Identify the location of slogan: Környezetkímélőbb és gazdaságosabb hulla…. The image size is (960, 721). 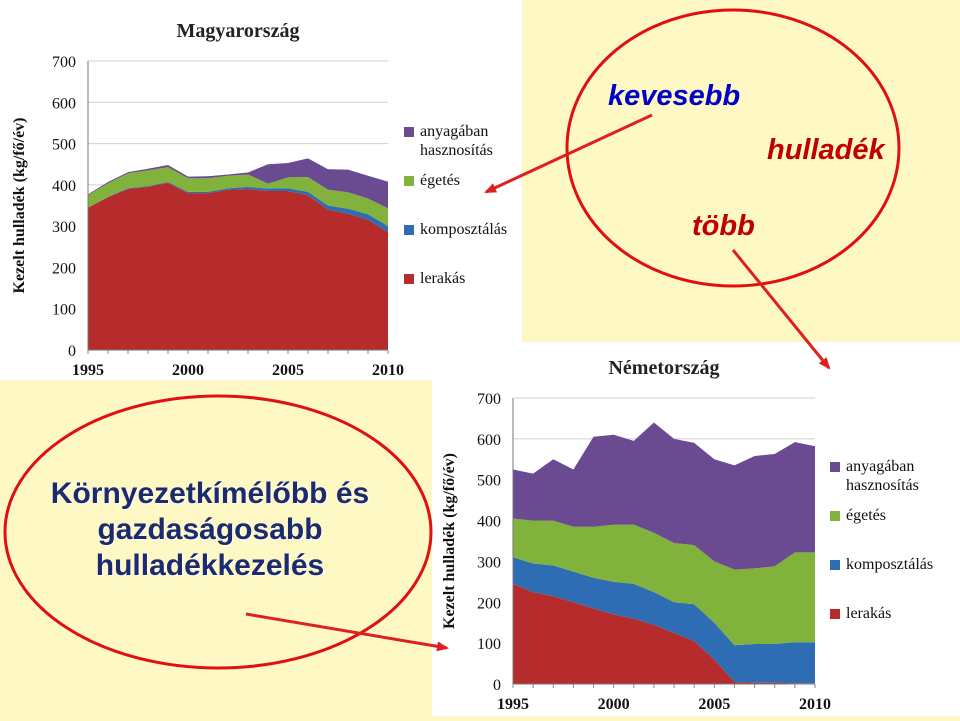
(210, 530).